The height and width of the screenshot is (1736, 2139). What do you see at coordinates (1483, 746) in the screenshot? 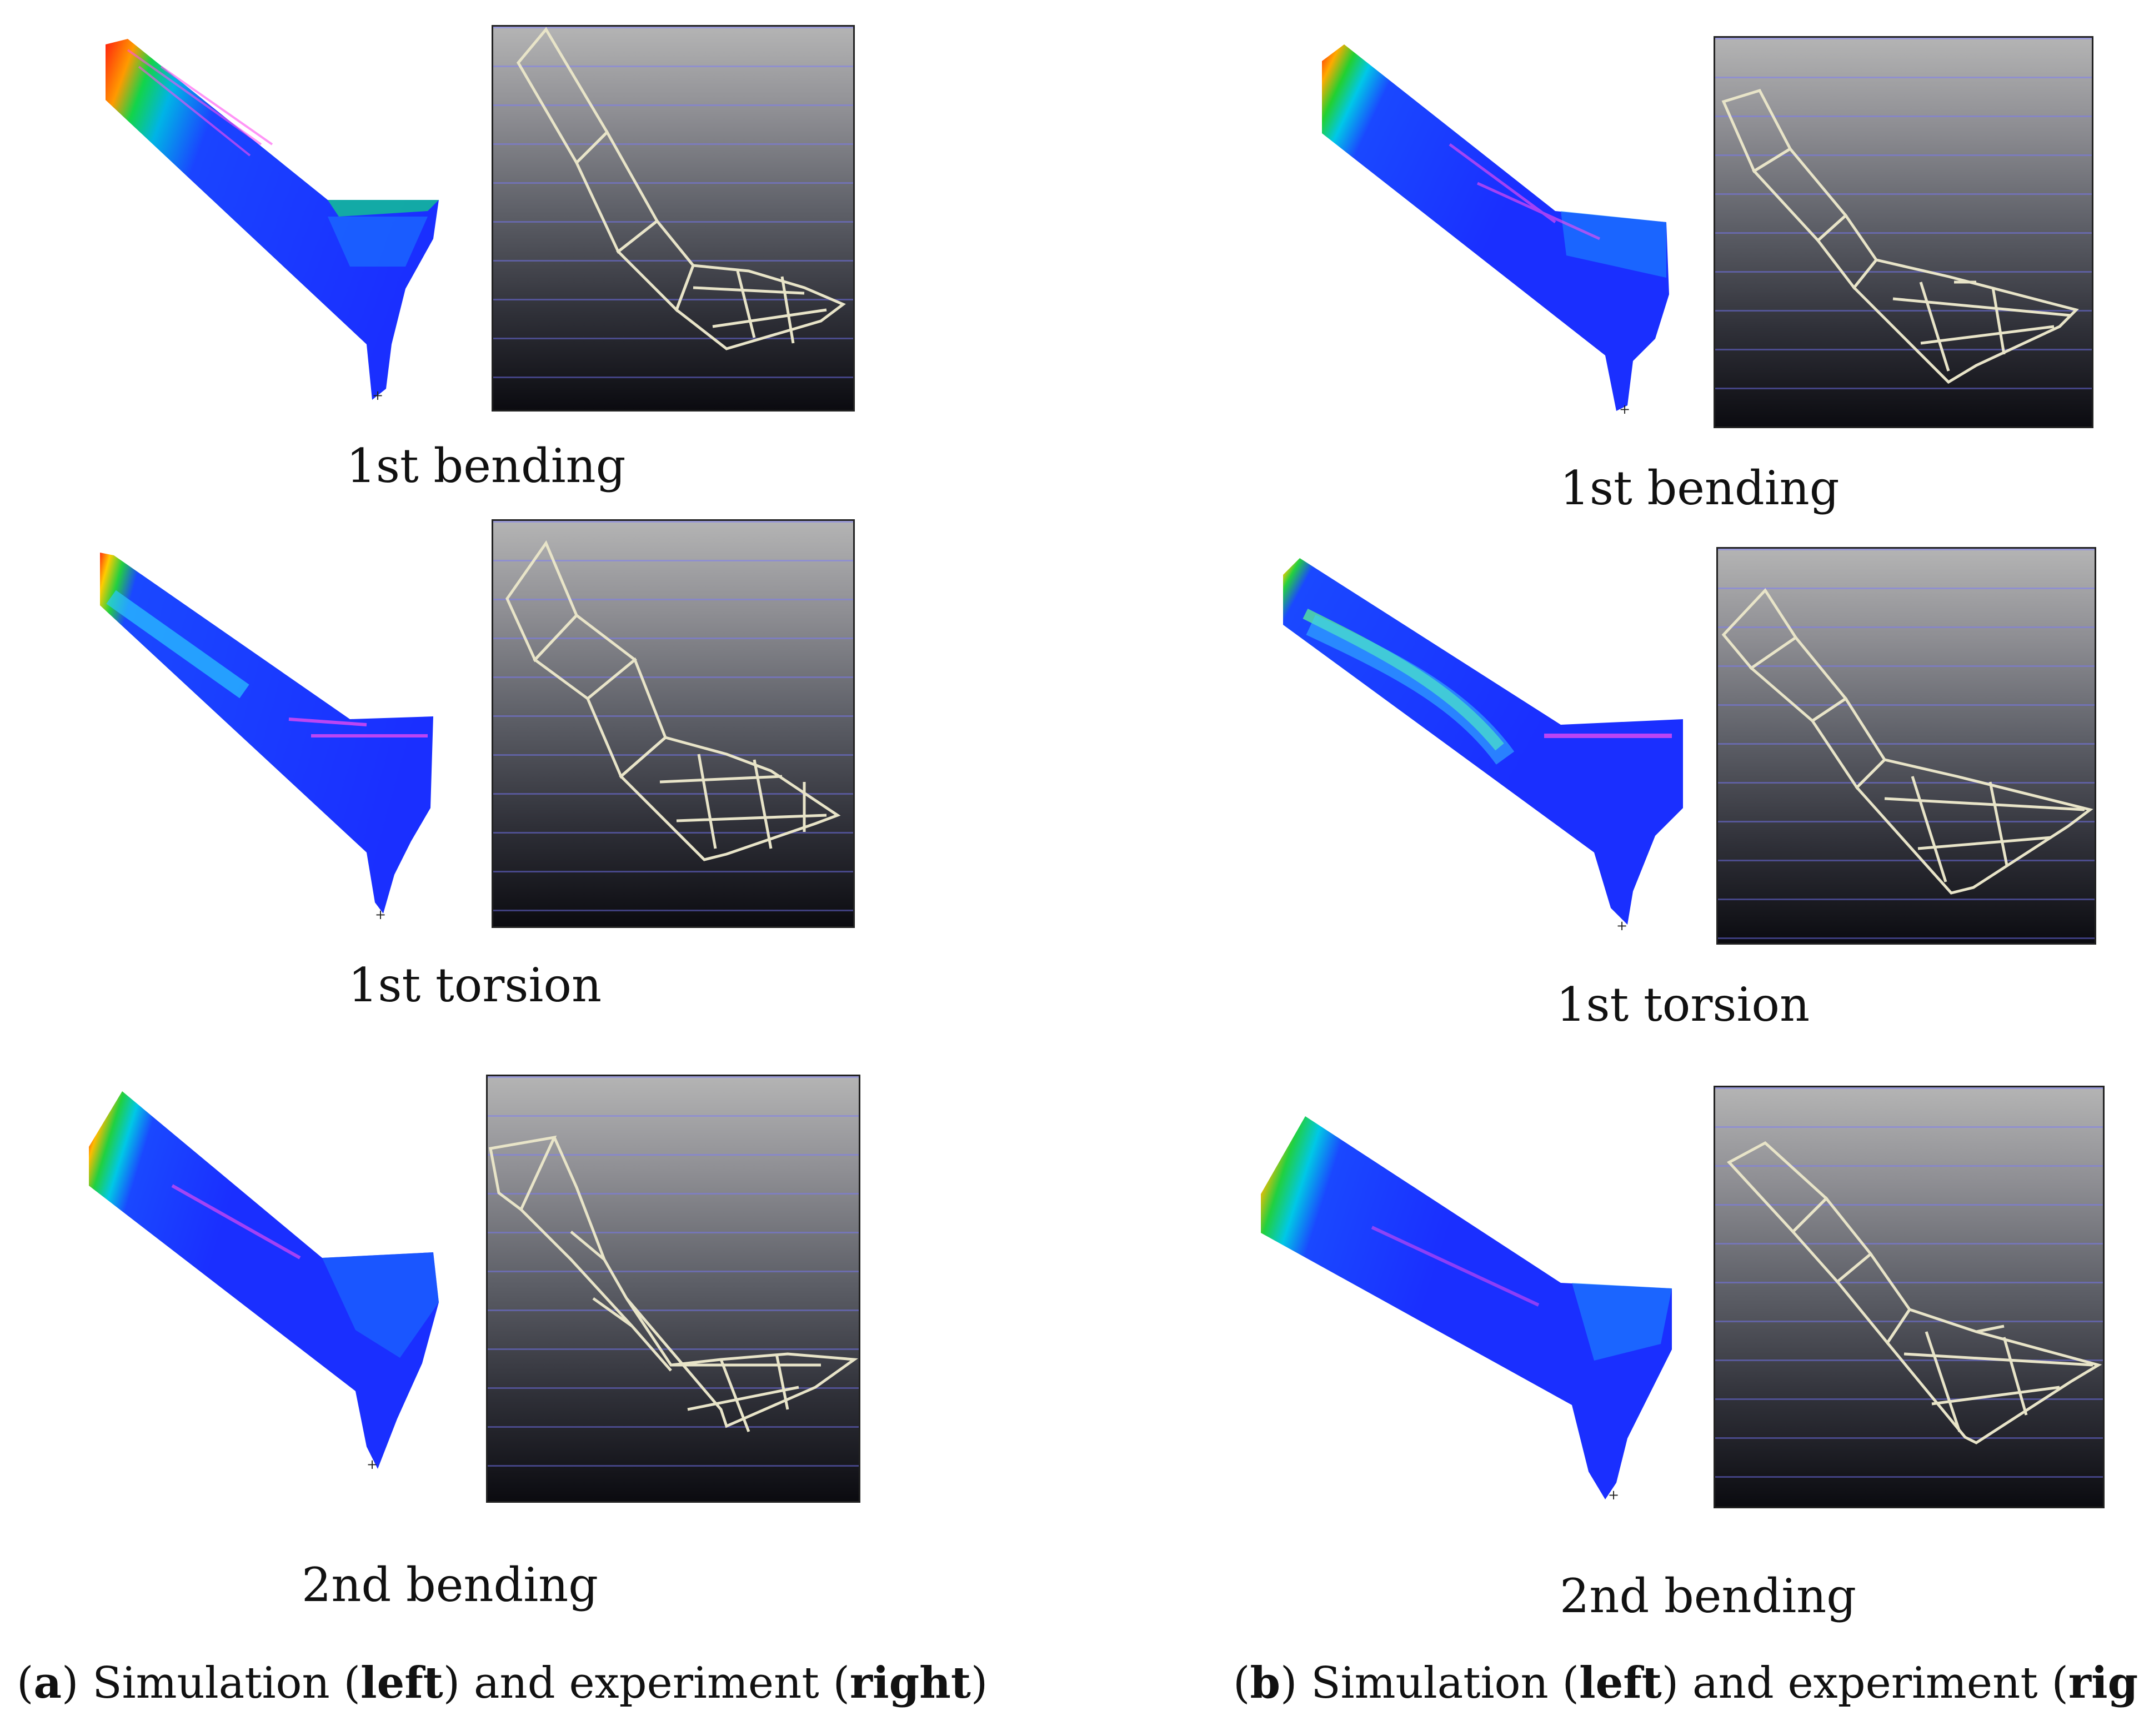
I see `panel-b-row2-simulation: +` at bounding box center [1483, 746].